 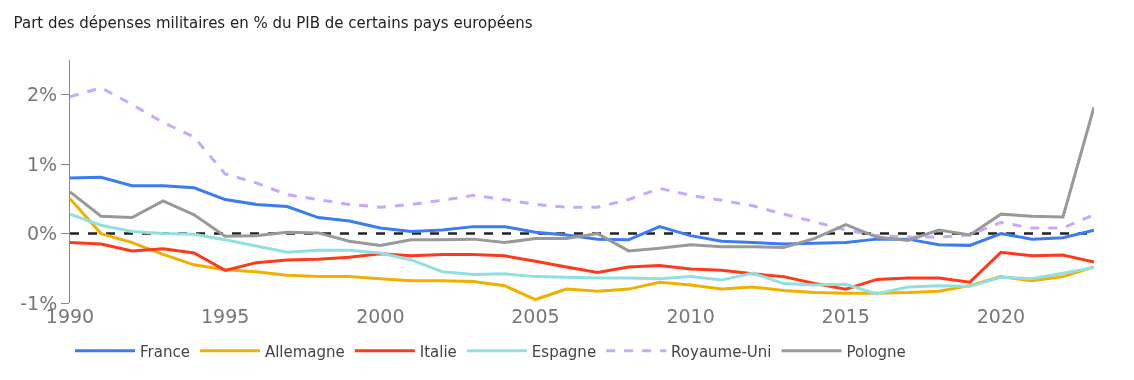 I want to click on x-tick-label: 2010, so click(x=690, y=316).